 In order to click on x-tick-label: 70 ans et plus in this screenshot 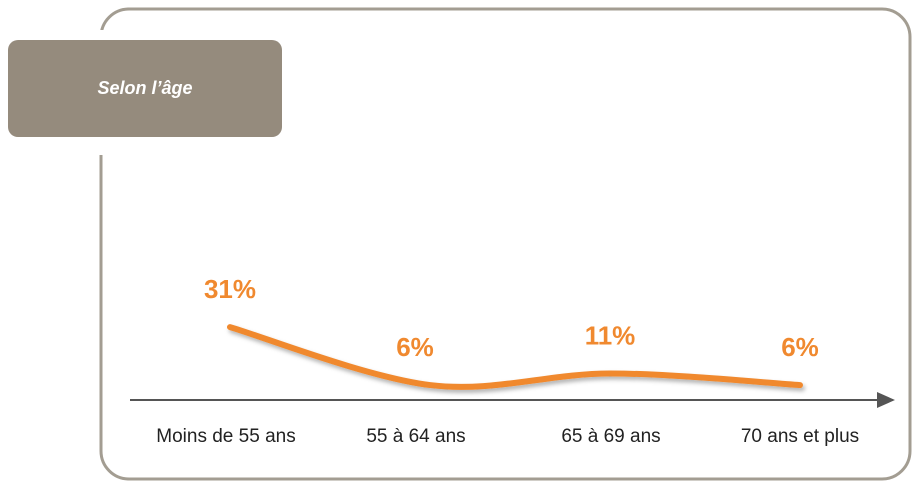, I will do `click(800, 436)`.